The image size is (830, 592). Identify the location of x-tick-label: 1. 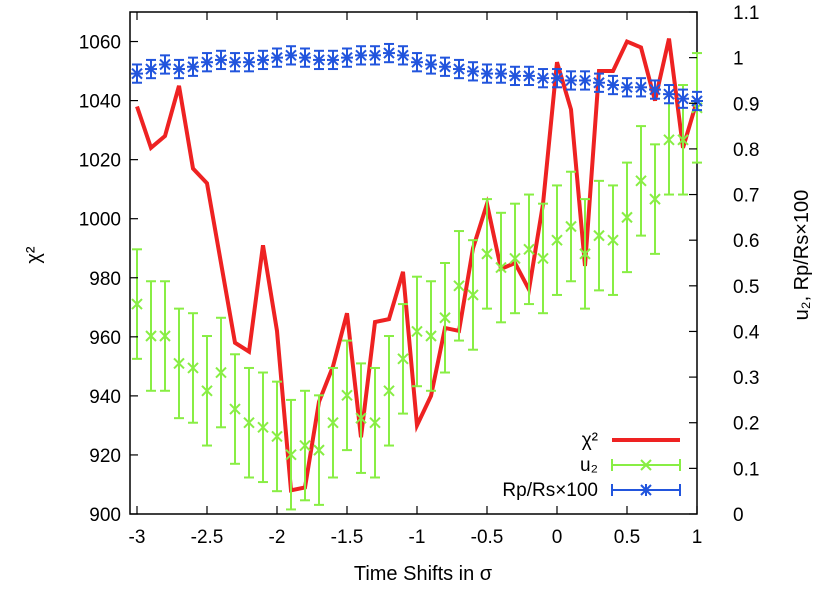
(697, 537).